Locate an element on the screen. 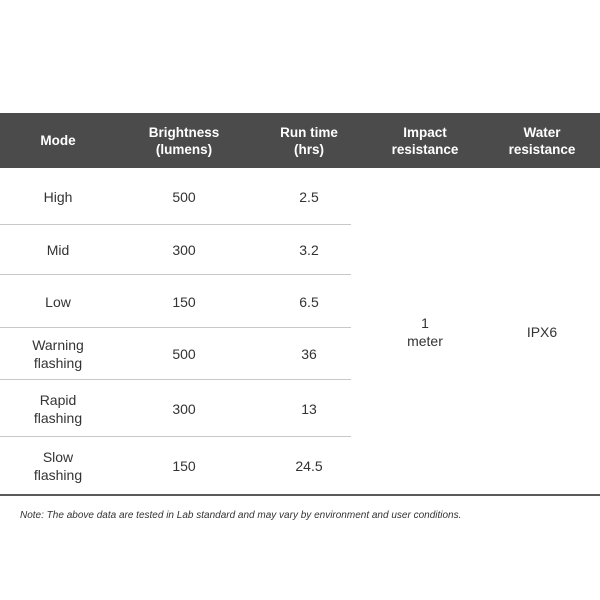  header-mode: Mode is located at coordinates (58, 140).